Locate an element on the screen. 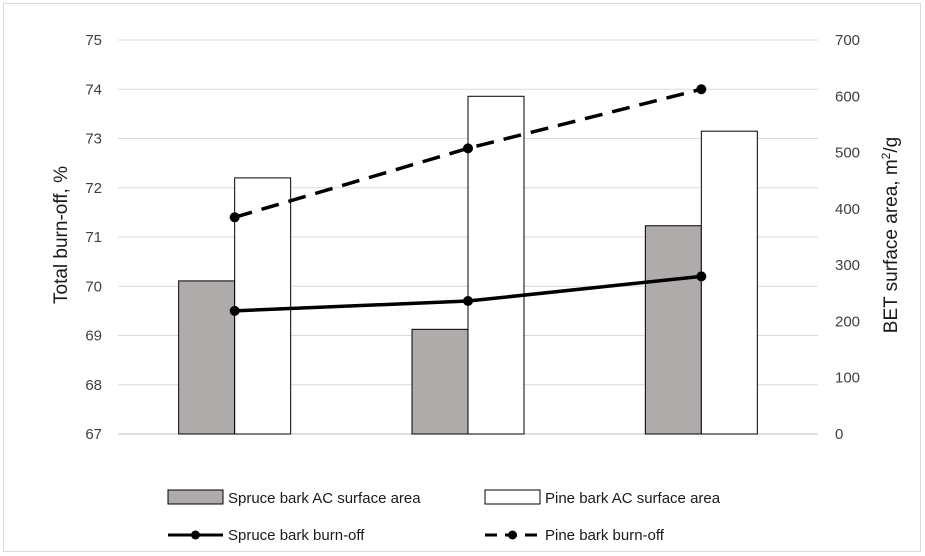 This screenshot has width=925, height=556. legend-label-spruce-burnoff: Spruce bark burn-off is located at coordinates (296, 535).